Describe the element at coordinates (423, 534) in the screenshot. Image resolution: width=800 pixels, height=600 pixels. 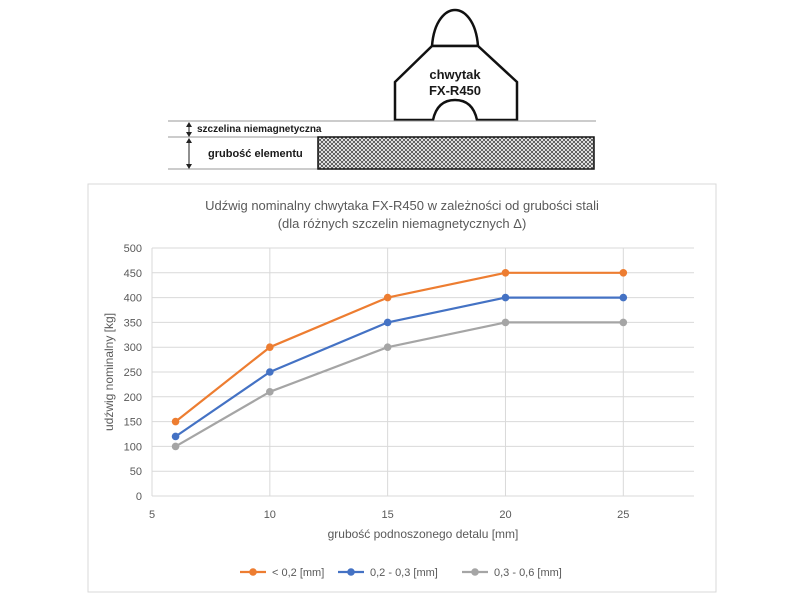
I see `x-axis-label: grubość podnoszonego detalu [mm]` at that location.